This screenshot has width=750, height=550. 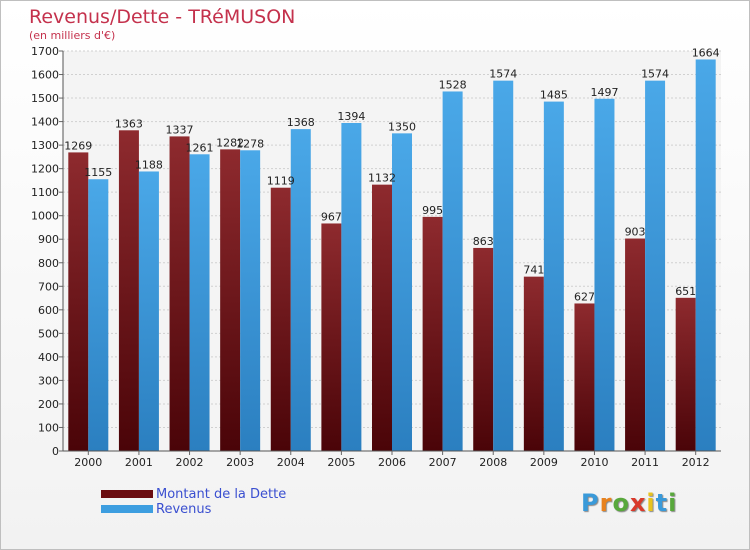 What do you see at coordinates (45, 145) in the screenshot?
I see `y-tick-label: 1300` at bounding box center [45, 145].